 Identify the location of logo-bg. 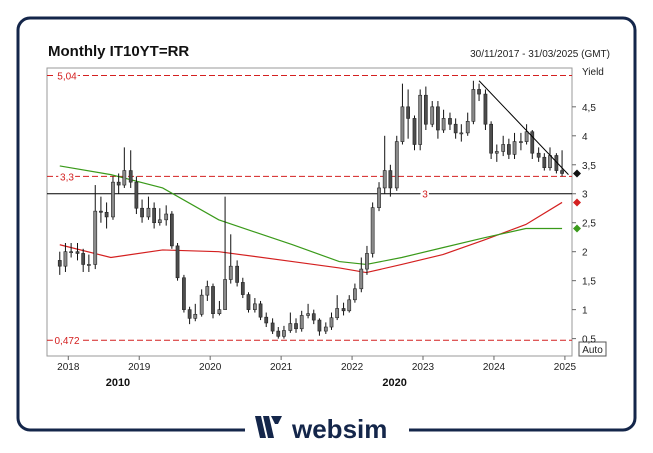
(327, 429).